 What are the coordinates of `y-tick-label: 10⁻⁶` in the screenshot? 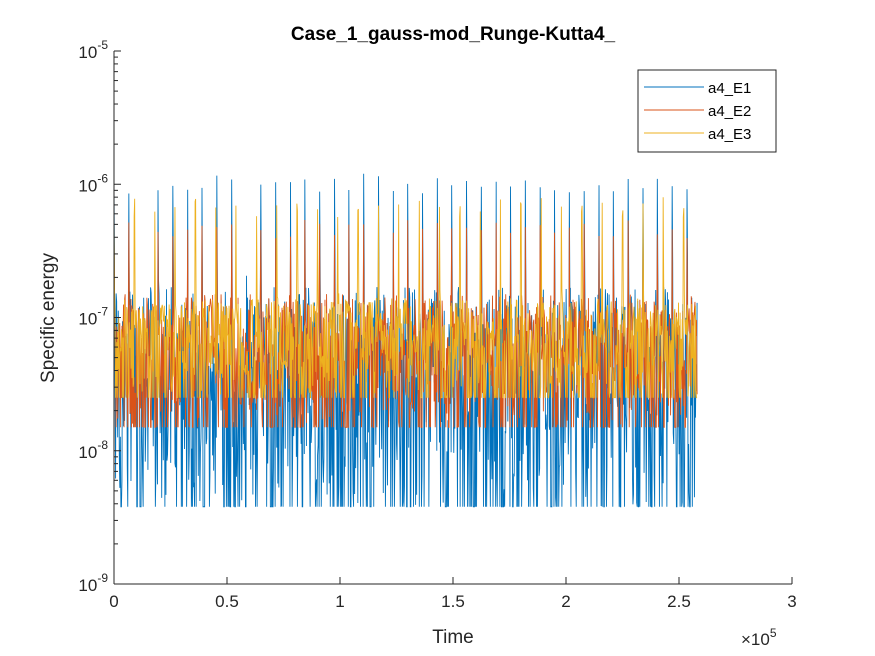 It's located at (93, 183).